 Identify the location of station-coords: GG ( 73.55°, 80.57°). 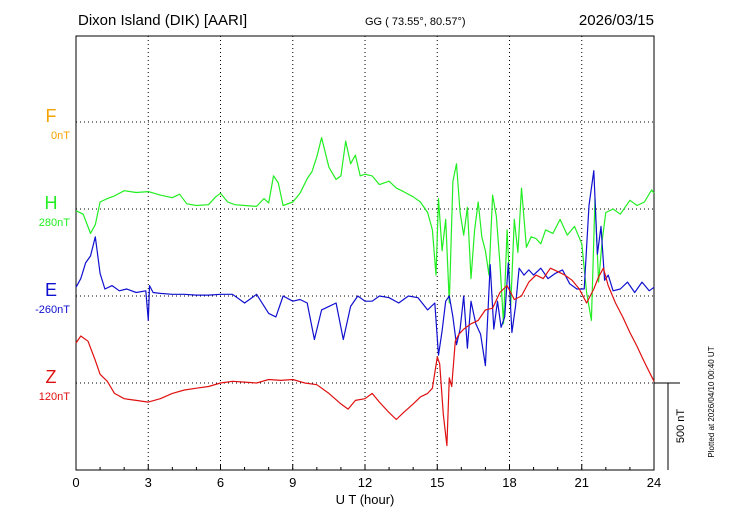
(415, 22).